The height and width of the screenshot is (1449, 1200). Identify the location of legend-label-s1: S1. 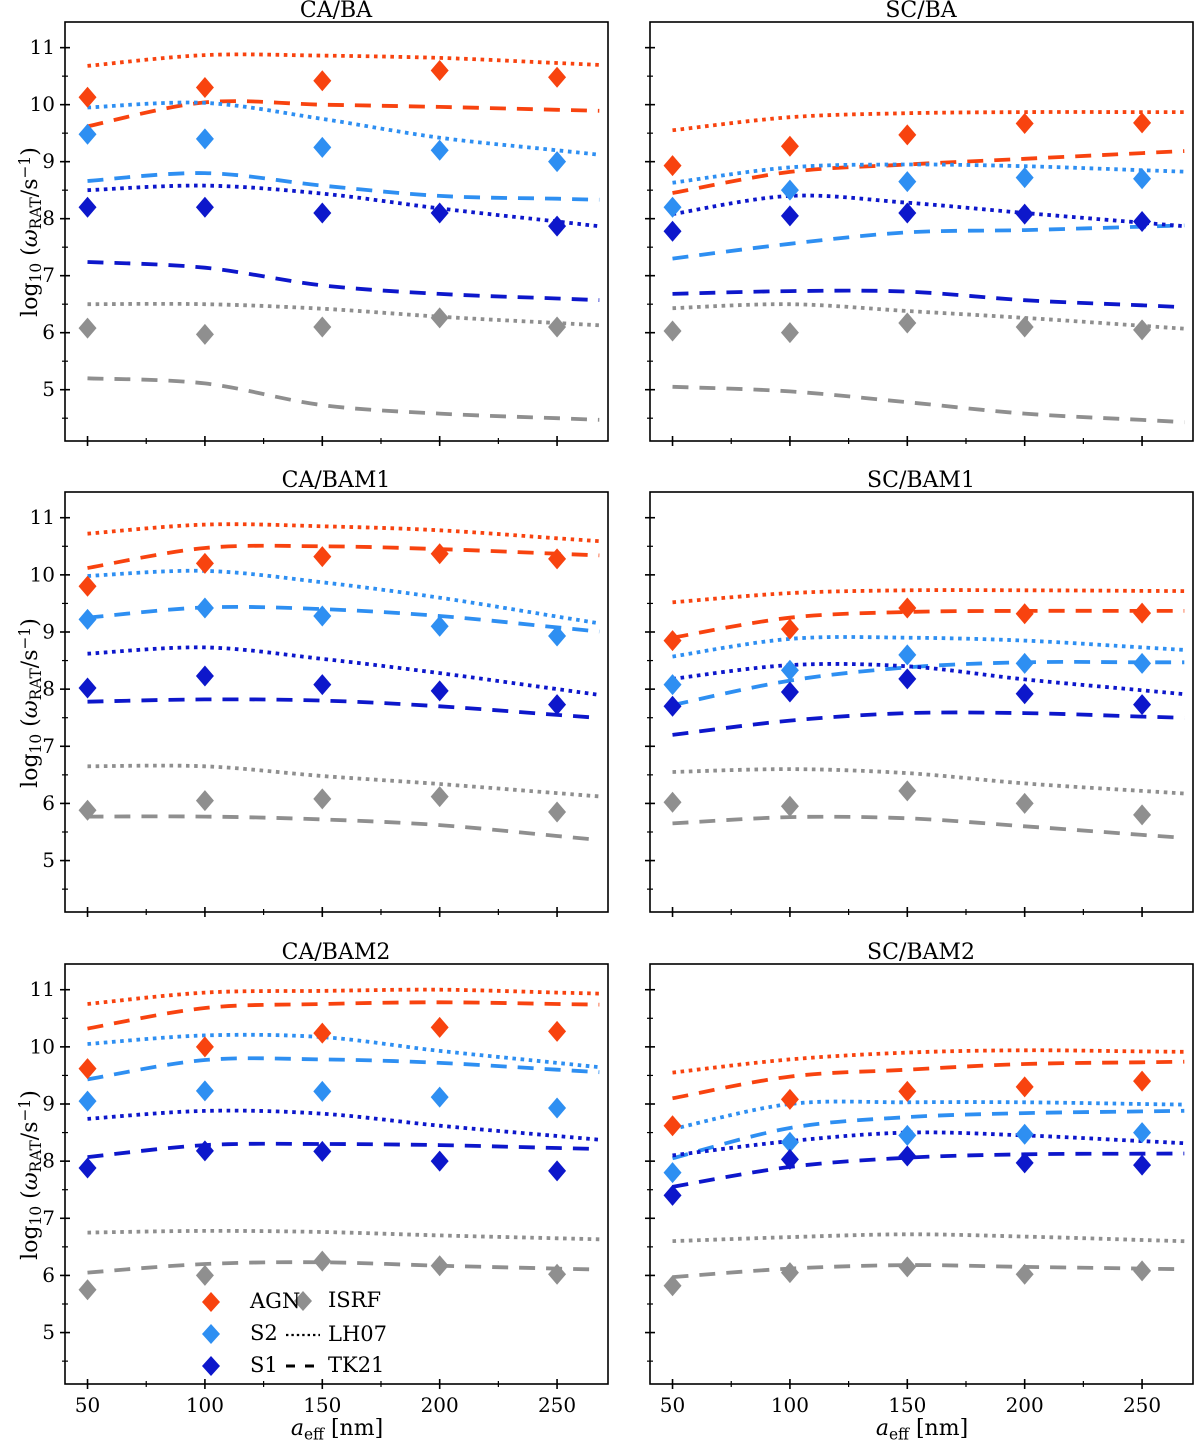
(264, 1365).